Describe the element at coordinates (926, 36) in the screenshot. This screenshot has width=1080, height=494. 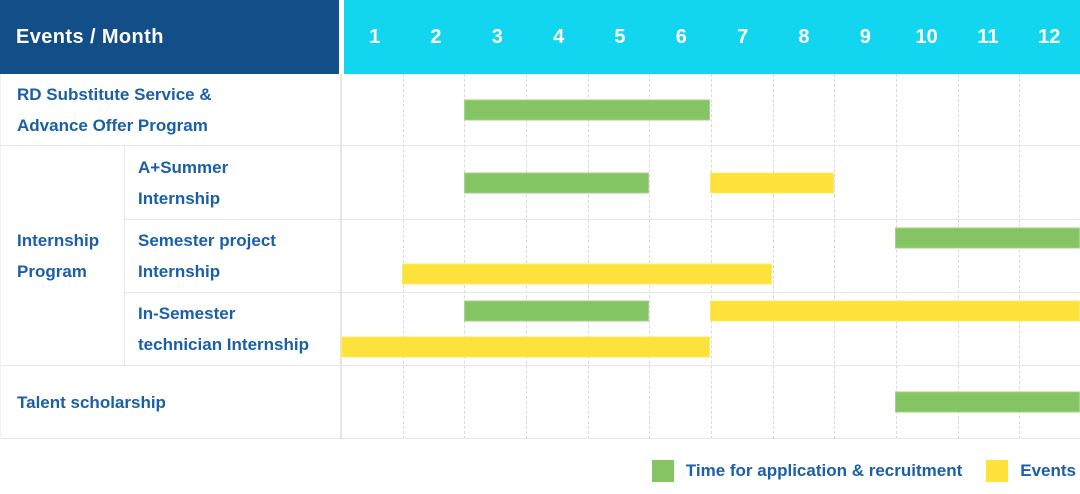
I see `month-header-10: 10` at that location.